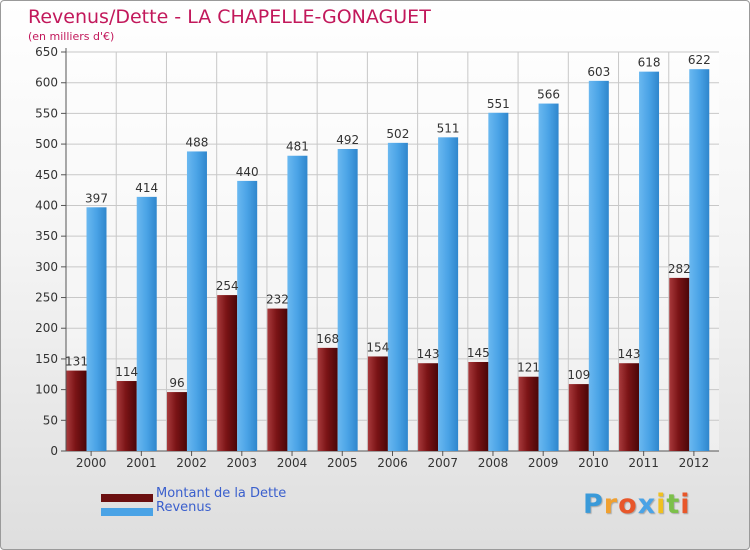 This screenshot has width=750, height=550. I want to click on y-tick-label: 250, so click(46, 298).